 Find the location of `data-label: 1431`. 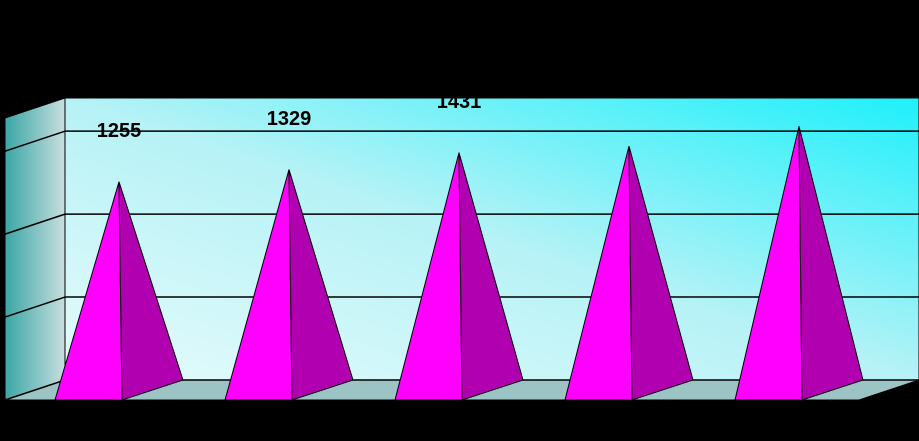

data-label: 1431 is located at coordinates (459, 102).